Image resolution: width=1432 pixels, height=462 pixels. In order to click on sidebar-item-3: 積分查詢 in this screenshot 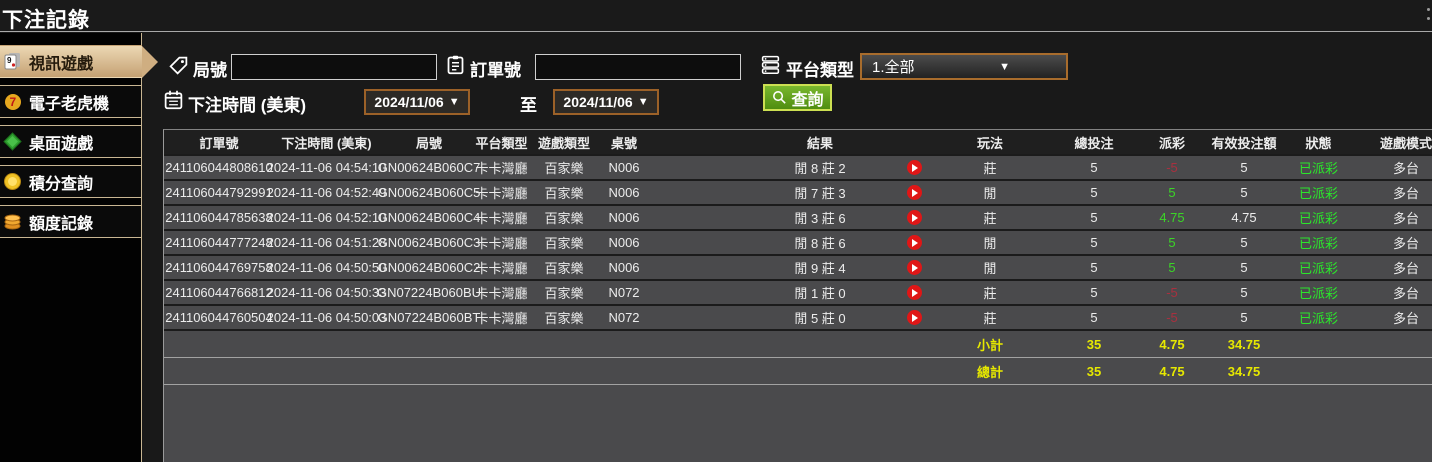, I will do `click(70, 181)`.